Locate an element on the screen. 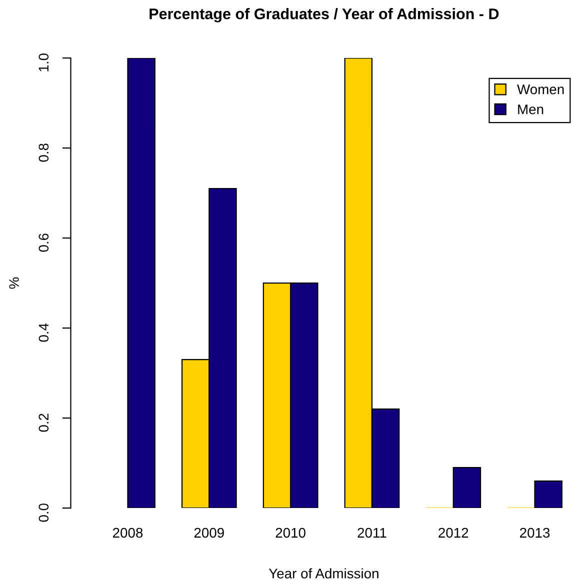 This screenshot has width=580, height=586. y-tick-label: 0.0 is located at coordinates (43, 513).